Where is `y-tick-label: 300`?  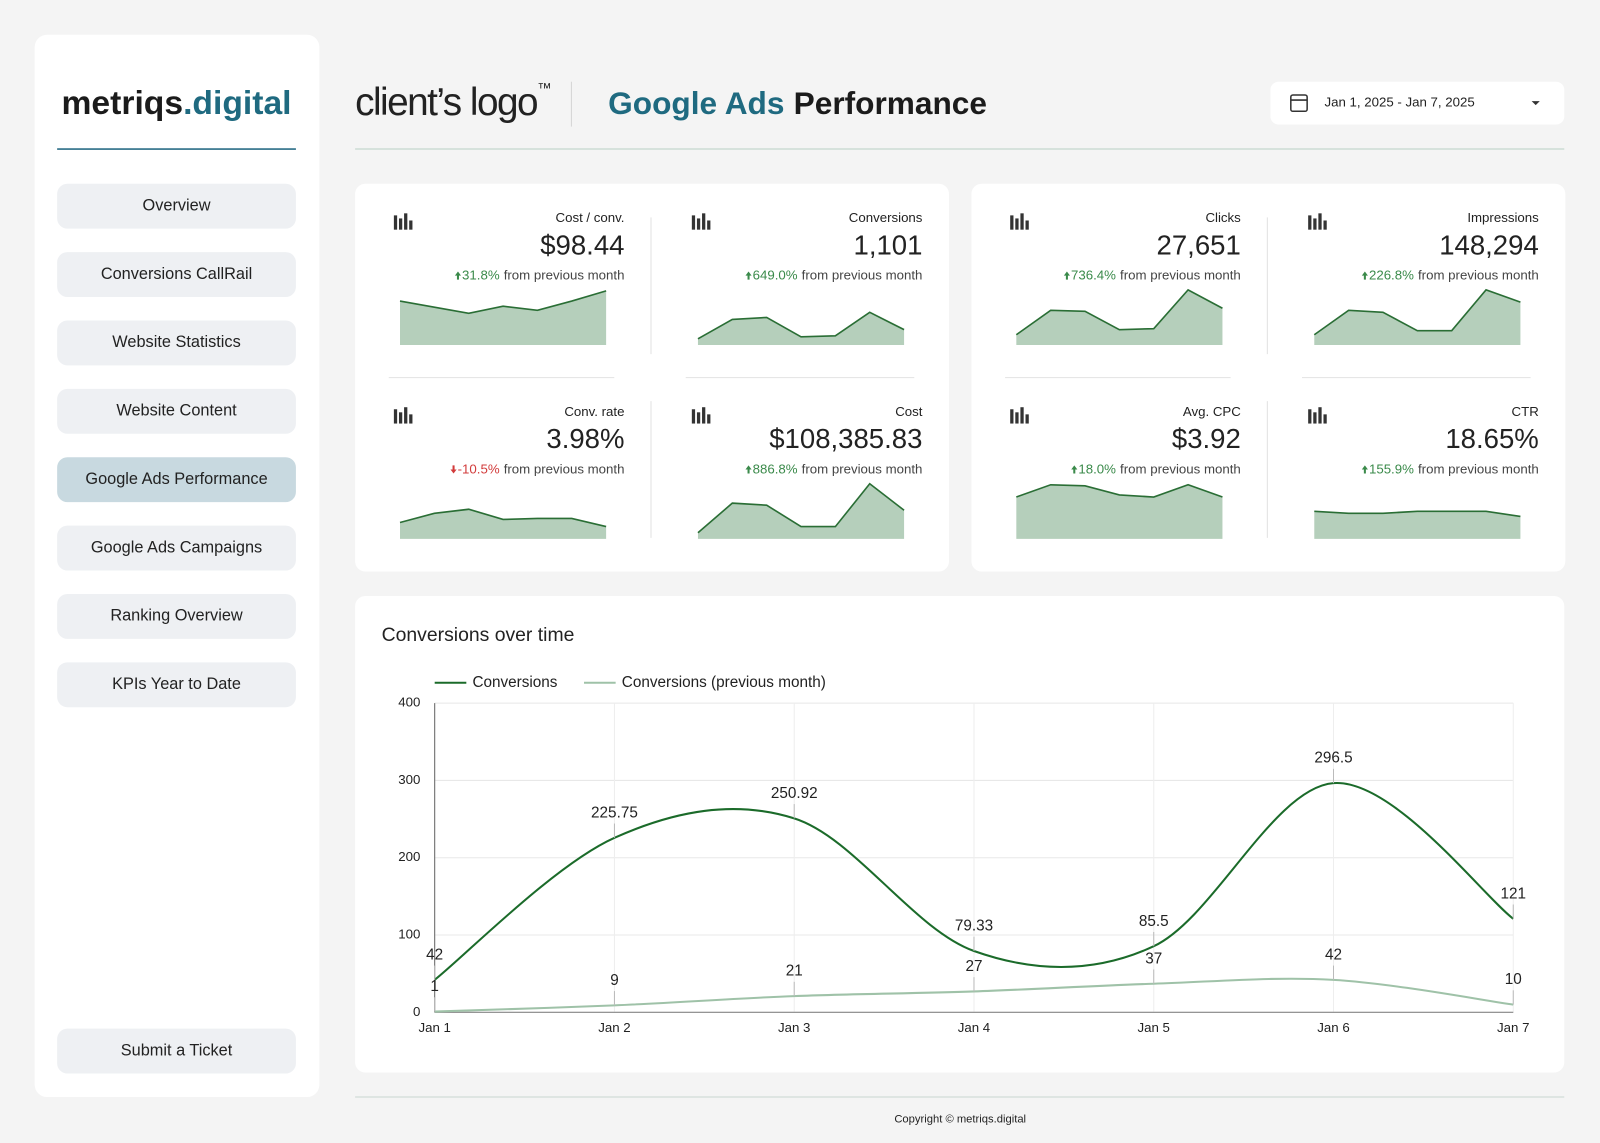 y-tick-label: 300 is located at coordinates (409, 779).